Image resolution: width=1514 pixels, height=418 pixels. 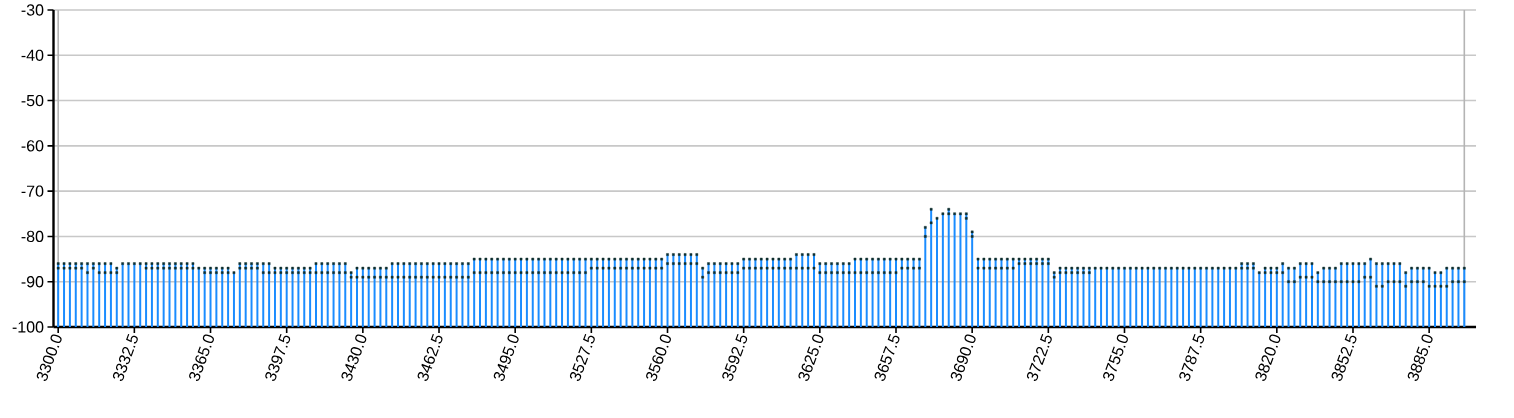 I want to click on x-tick-label: 3755.0, so click(x=1115, y=358).